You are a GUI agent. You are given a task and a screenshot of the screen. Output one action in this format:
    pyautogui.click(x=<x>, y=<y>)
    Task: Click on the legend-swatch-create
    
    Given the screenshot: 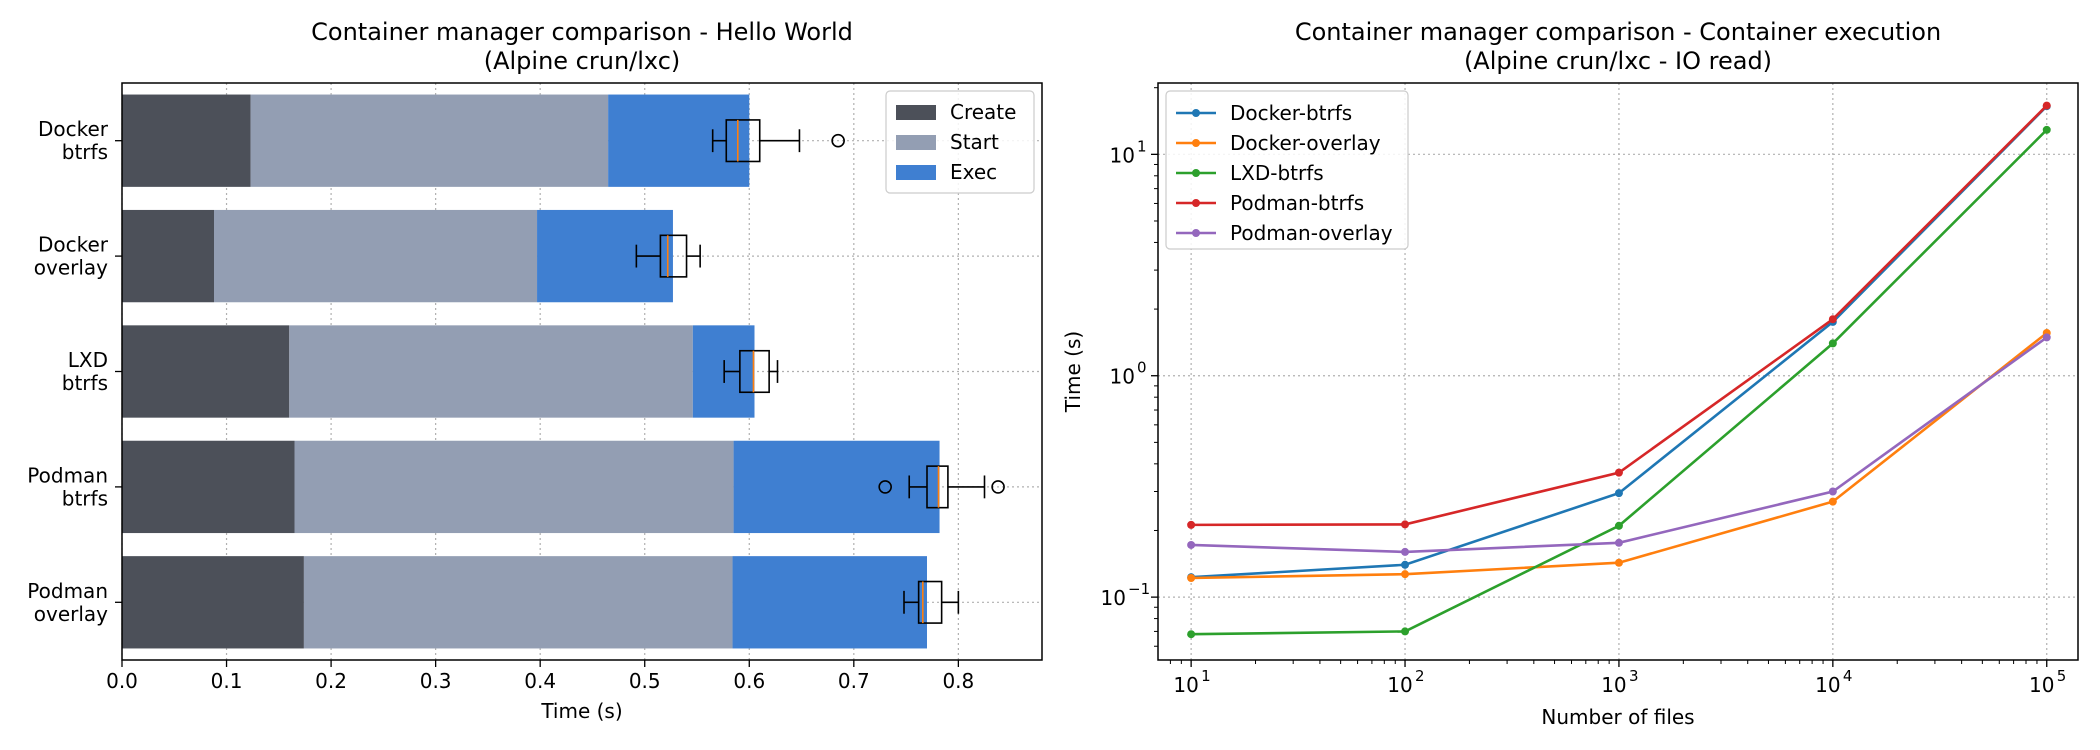 What is the action you would take?
    pyautogui.click(x=916, y=112)
    